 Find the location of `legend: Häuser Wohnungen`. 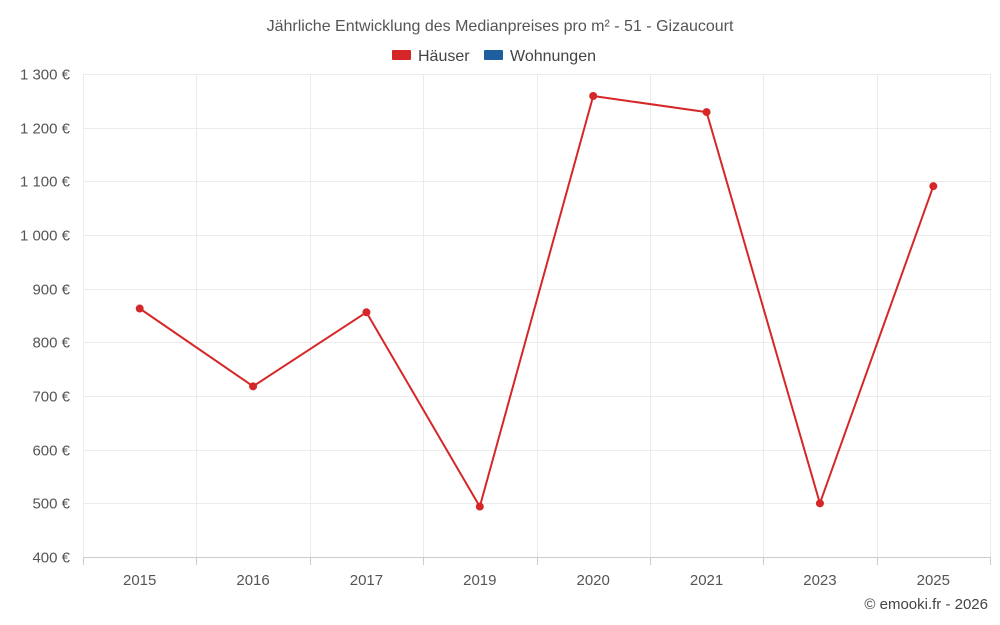

legend: Häuser Wohnungen is located at coordinates (494, 56).